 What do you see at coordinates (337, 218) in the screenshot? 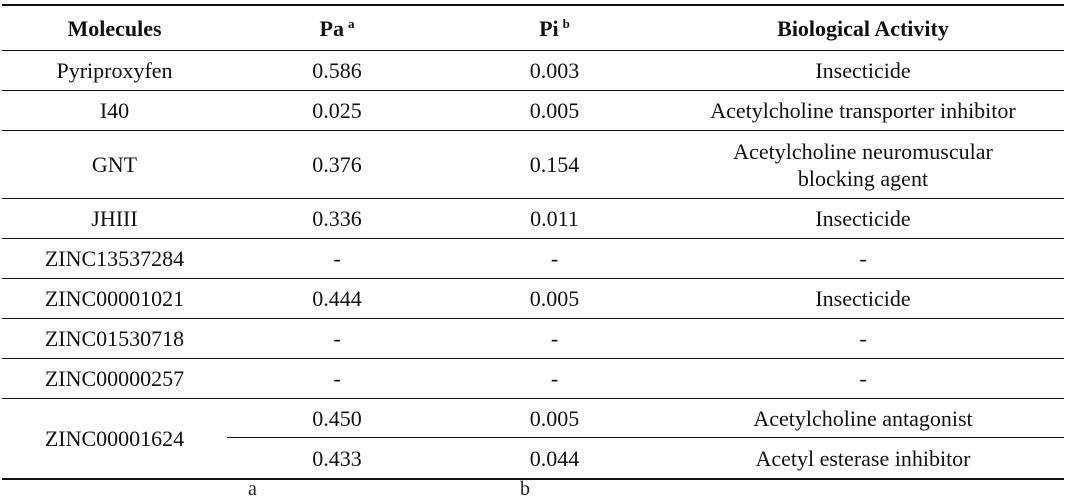
I see `cell-pa: 0.336` at bounding box center [337, 218].